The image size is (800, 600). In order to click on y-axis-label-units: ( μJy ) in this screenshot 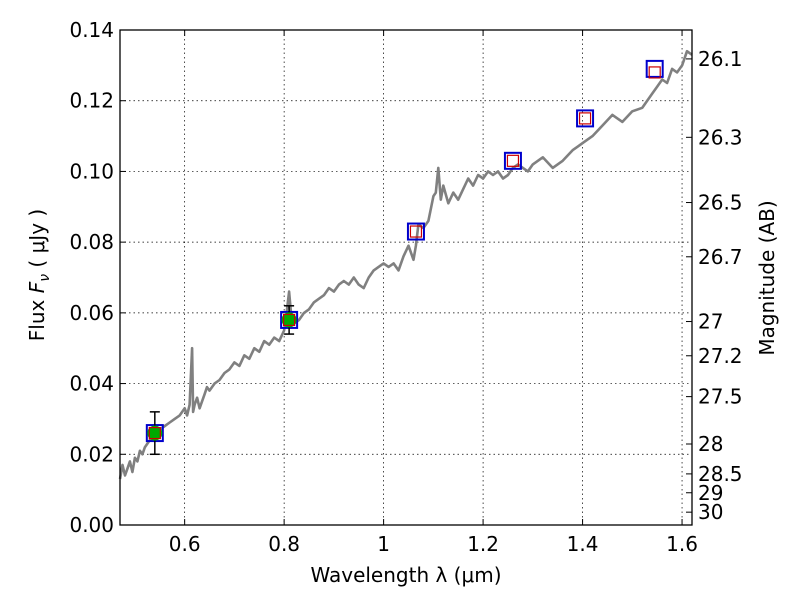, I will do `click(37, 241)`.